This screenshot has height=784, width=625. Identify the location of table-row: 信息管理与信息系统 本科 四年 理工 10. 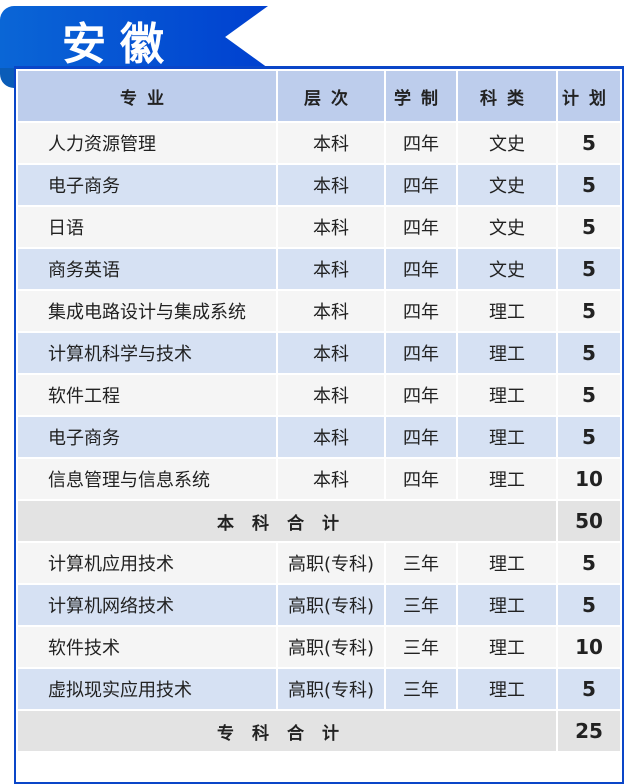
(319, 479).